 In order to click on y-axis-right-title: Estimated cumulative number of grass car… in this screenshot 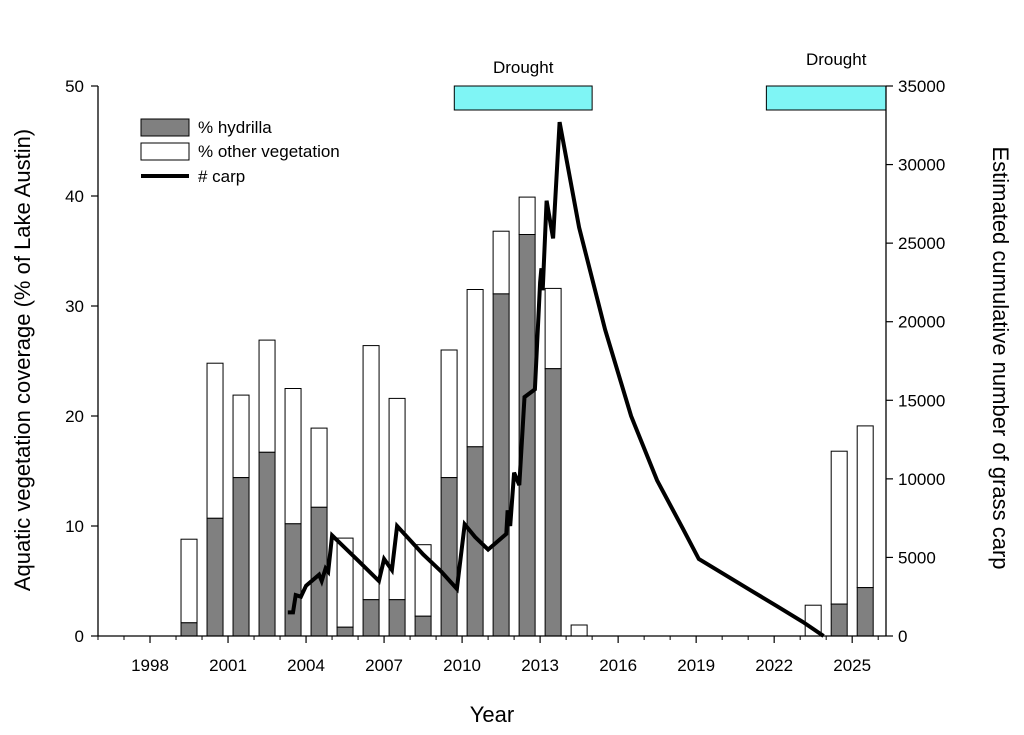, I will do `click(1000, 357)`.